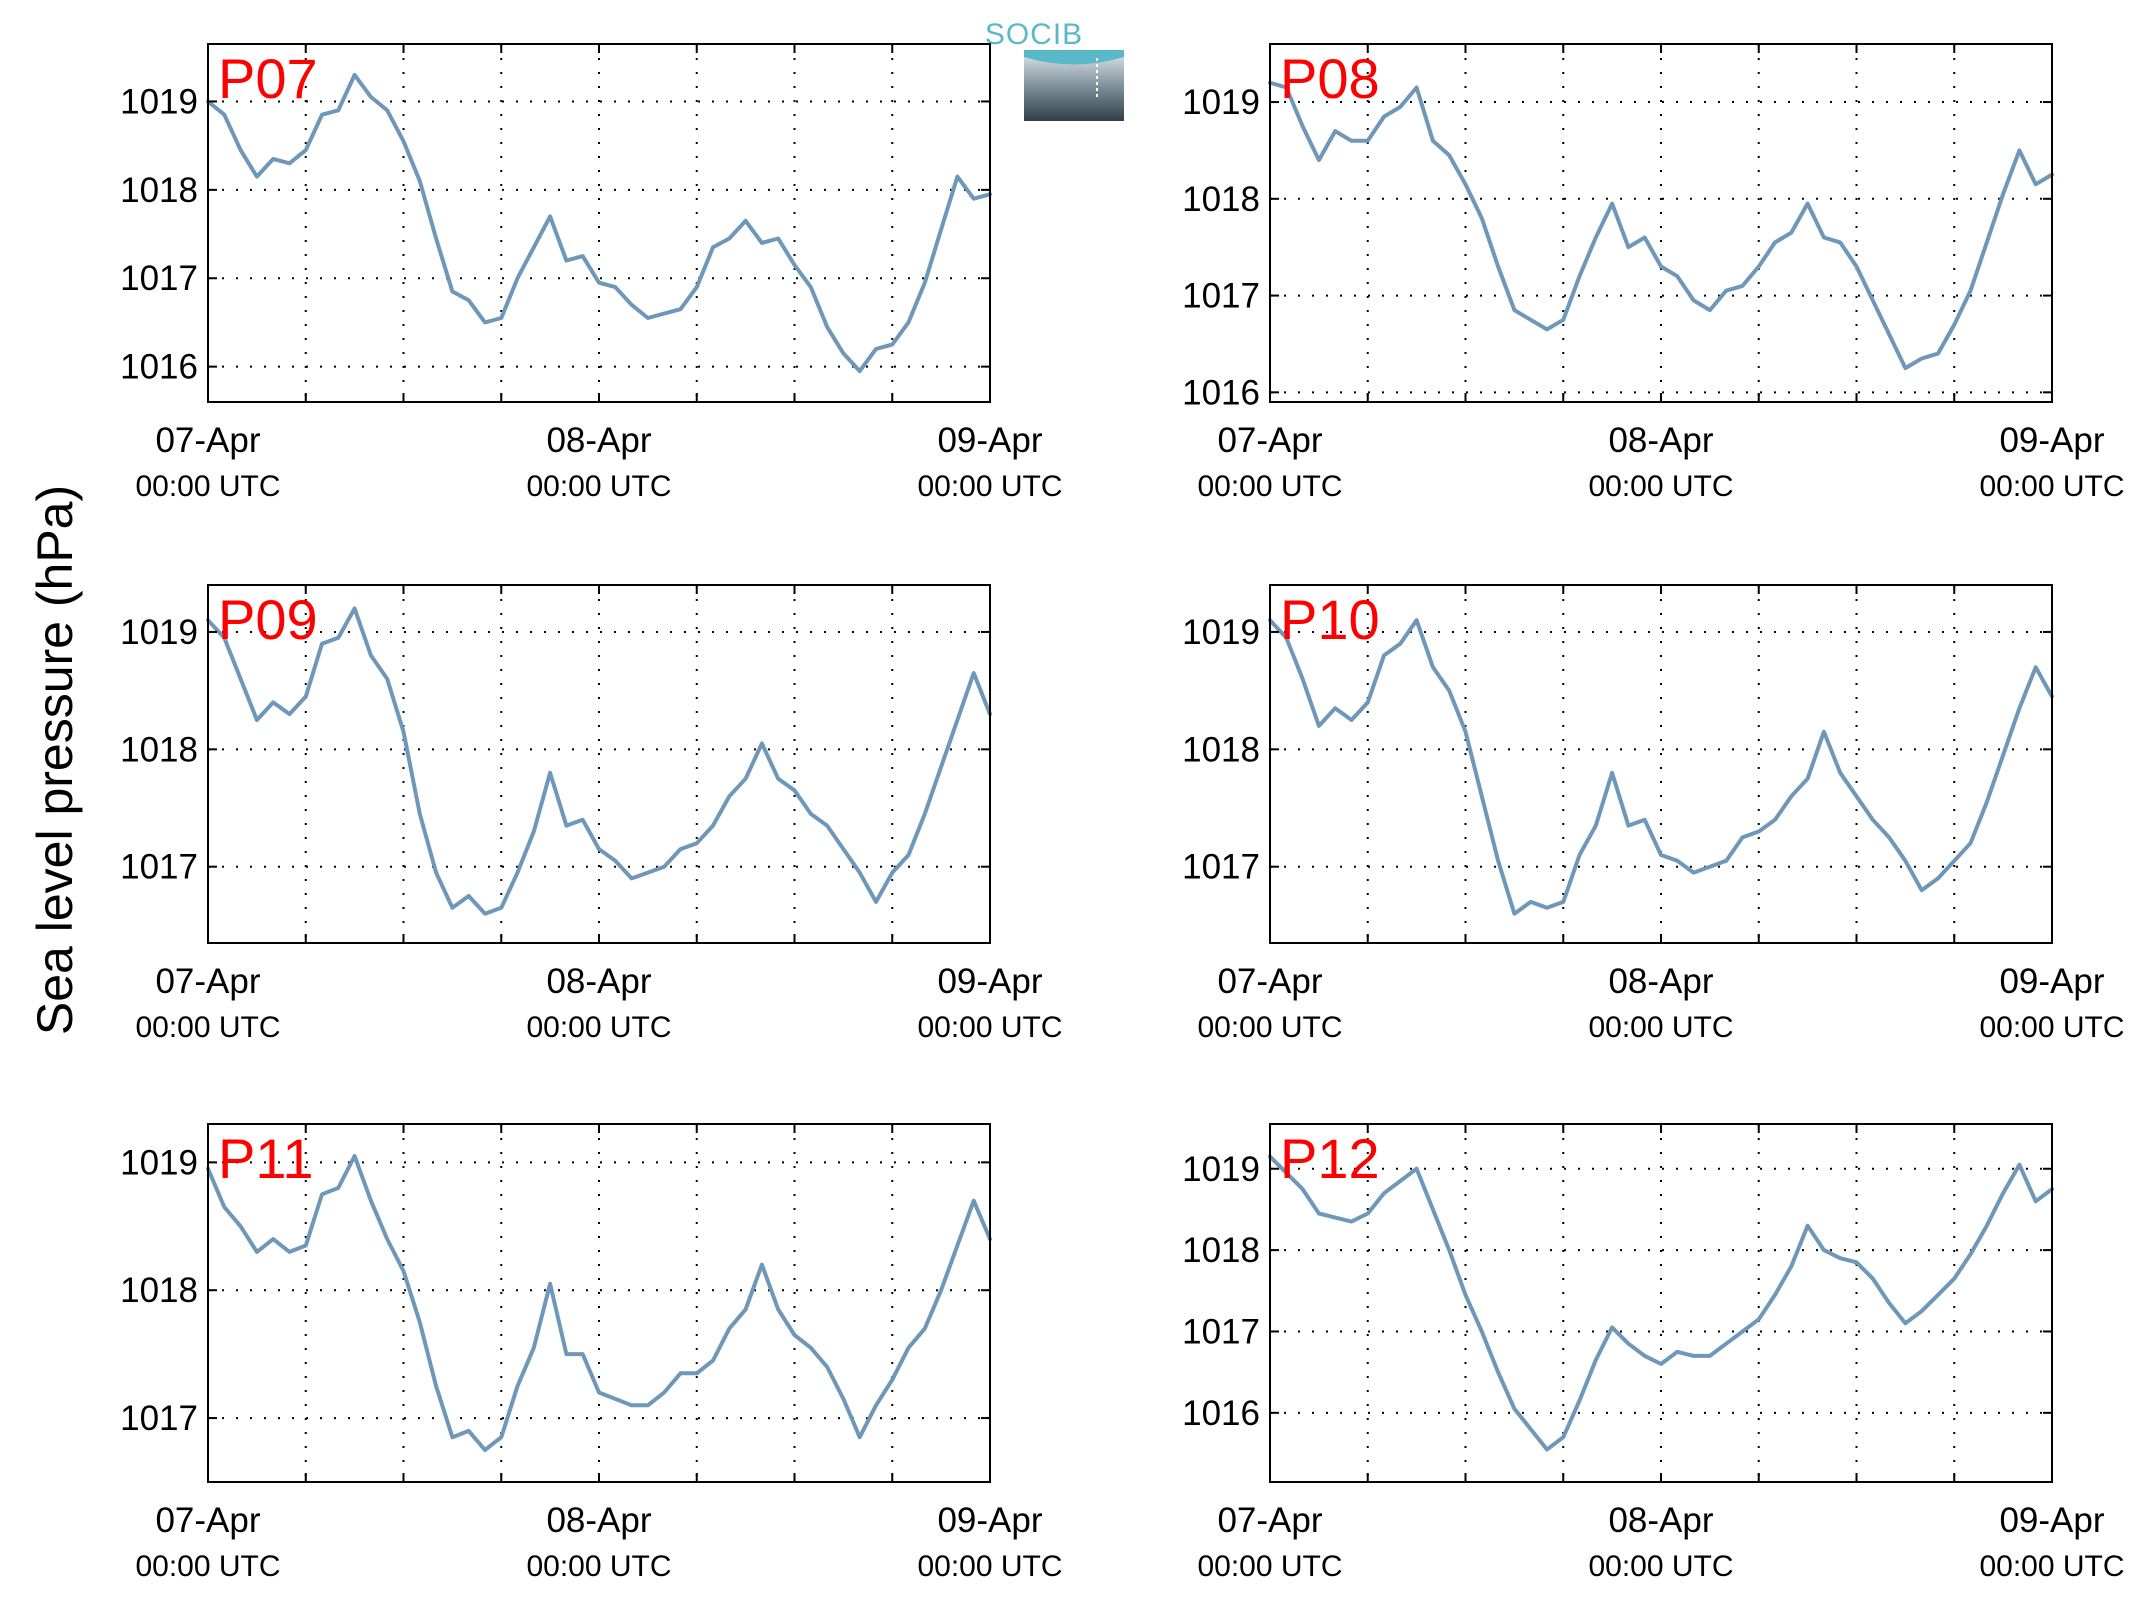 The height and width of the screenshot is (1608, 2138). I want to click on panel-title: P09, so click(268, 619).